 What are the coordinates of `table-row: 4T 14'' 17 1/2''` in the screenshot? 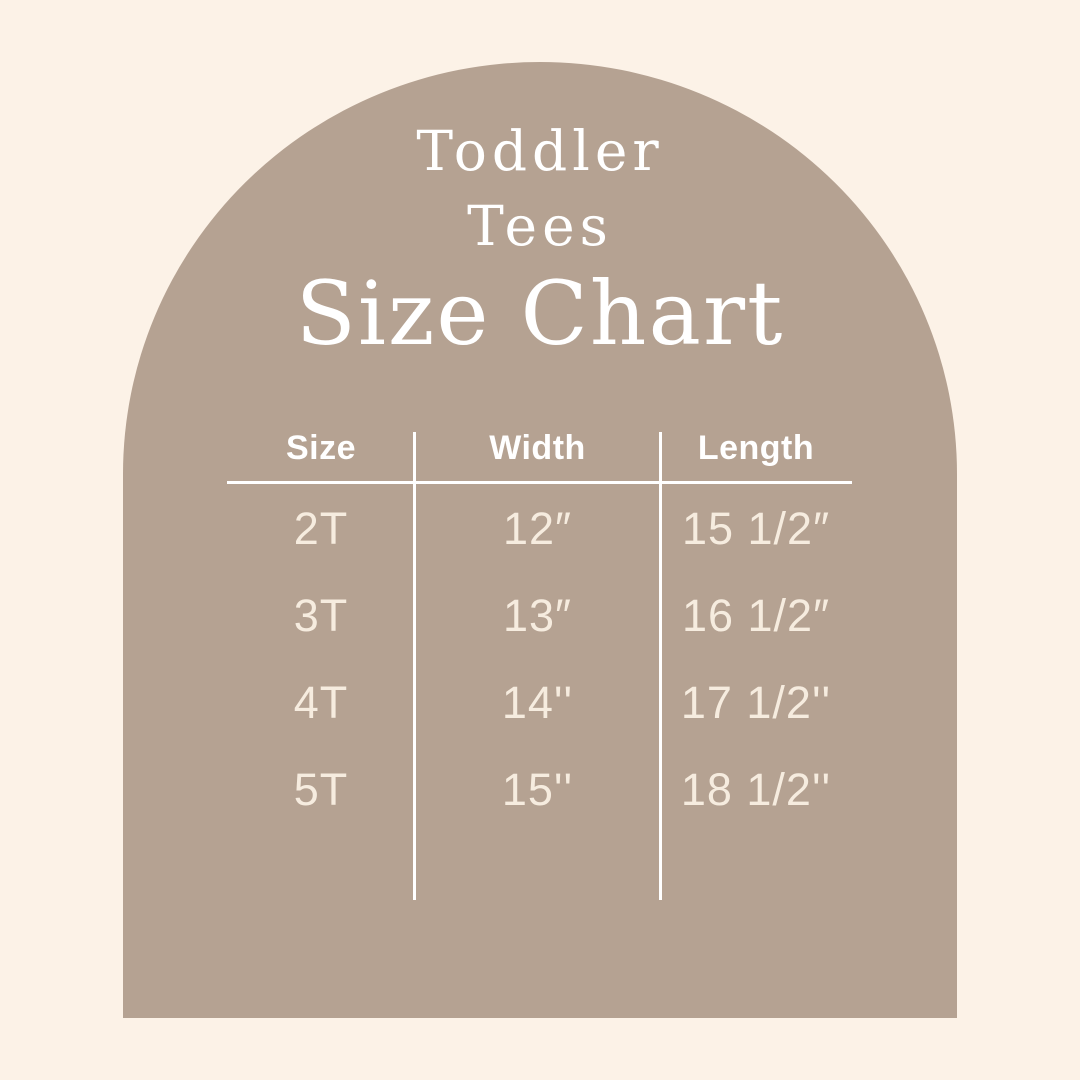 It's located at (539, 702).